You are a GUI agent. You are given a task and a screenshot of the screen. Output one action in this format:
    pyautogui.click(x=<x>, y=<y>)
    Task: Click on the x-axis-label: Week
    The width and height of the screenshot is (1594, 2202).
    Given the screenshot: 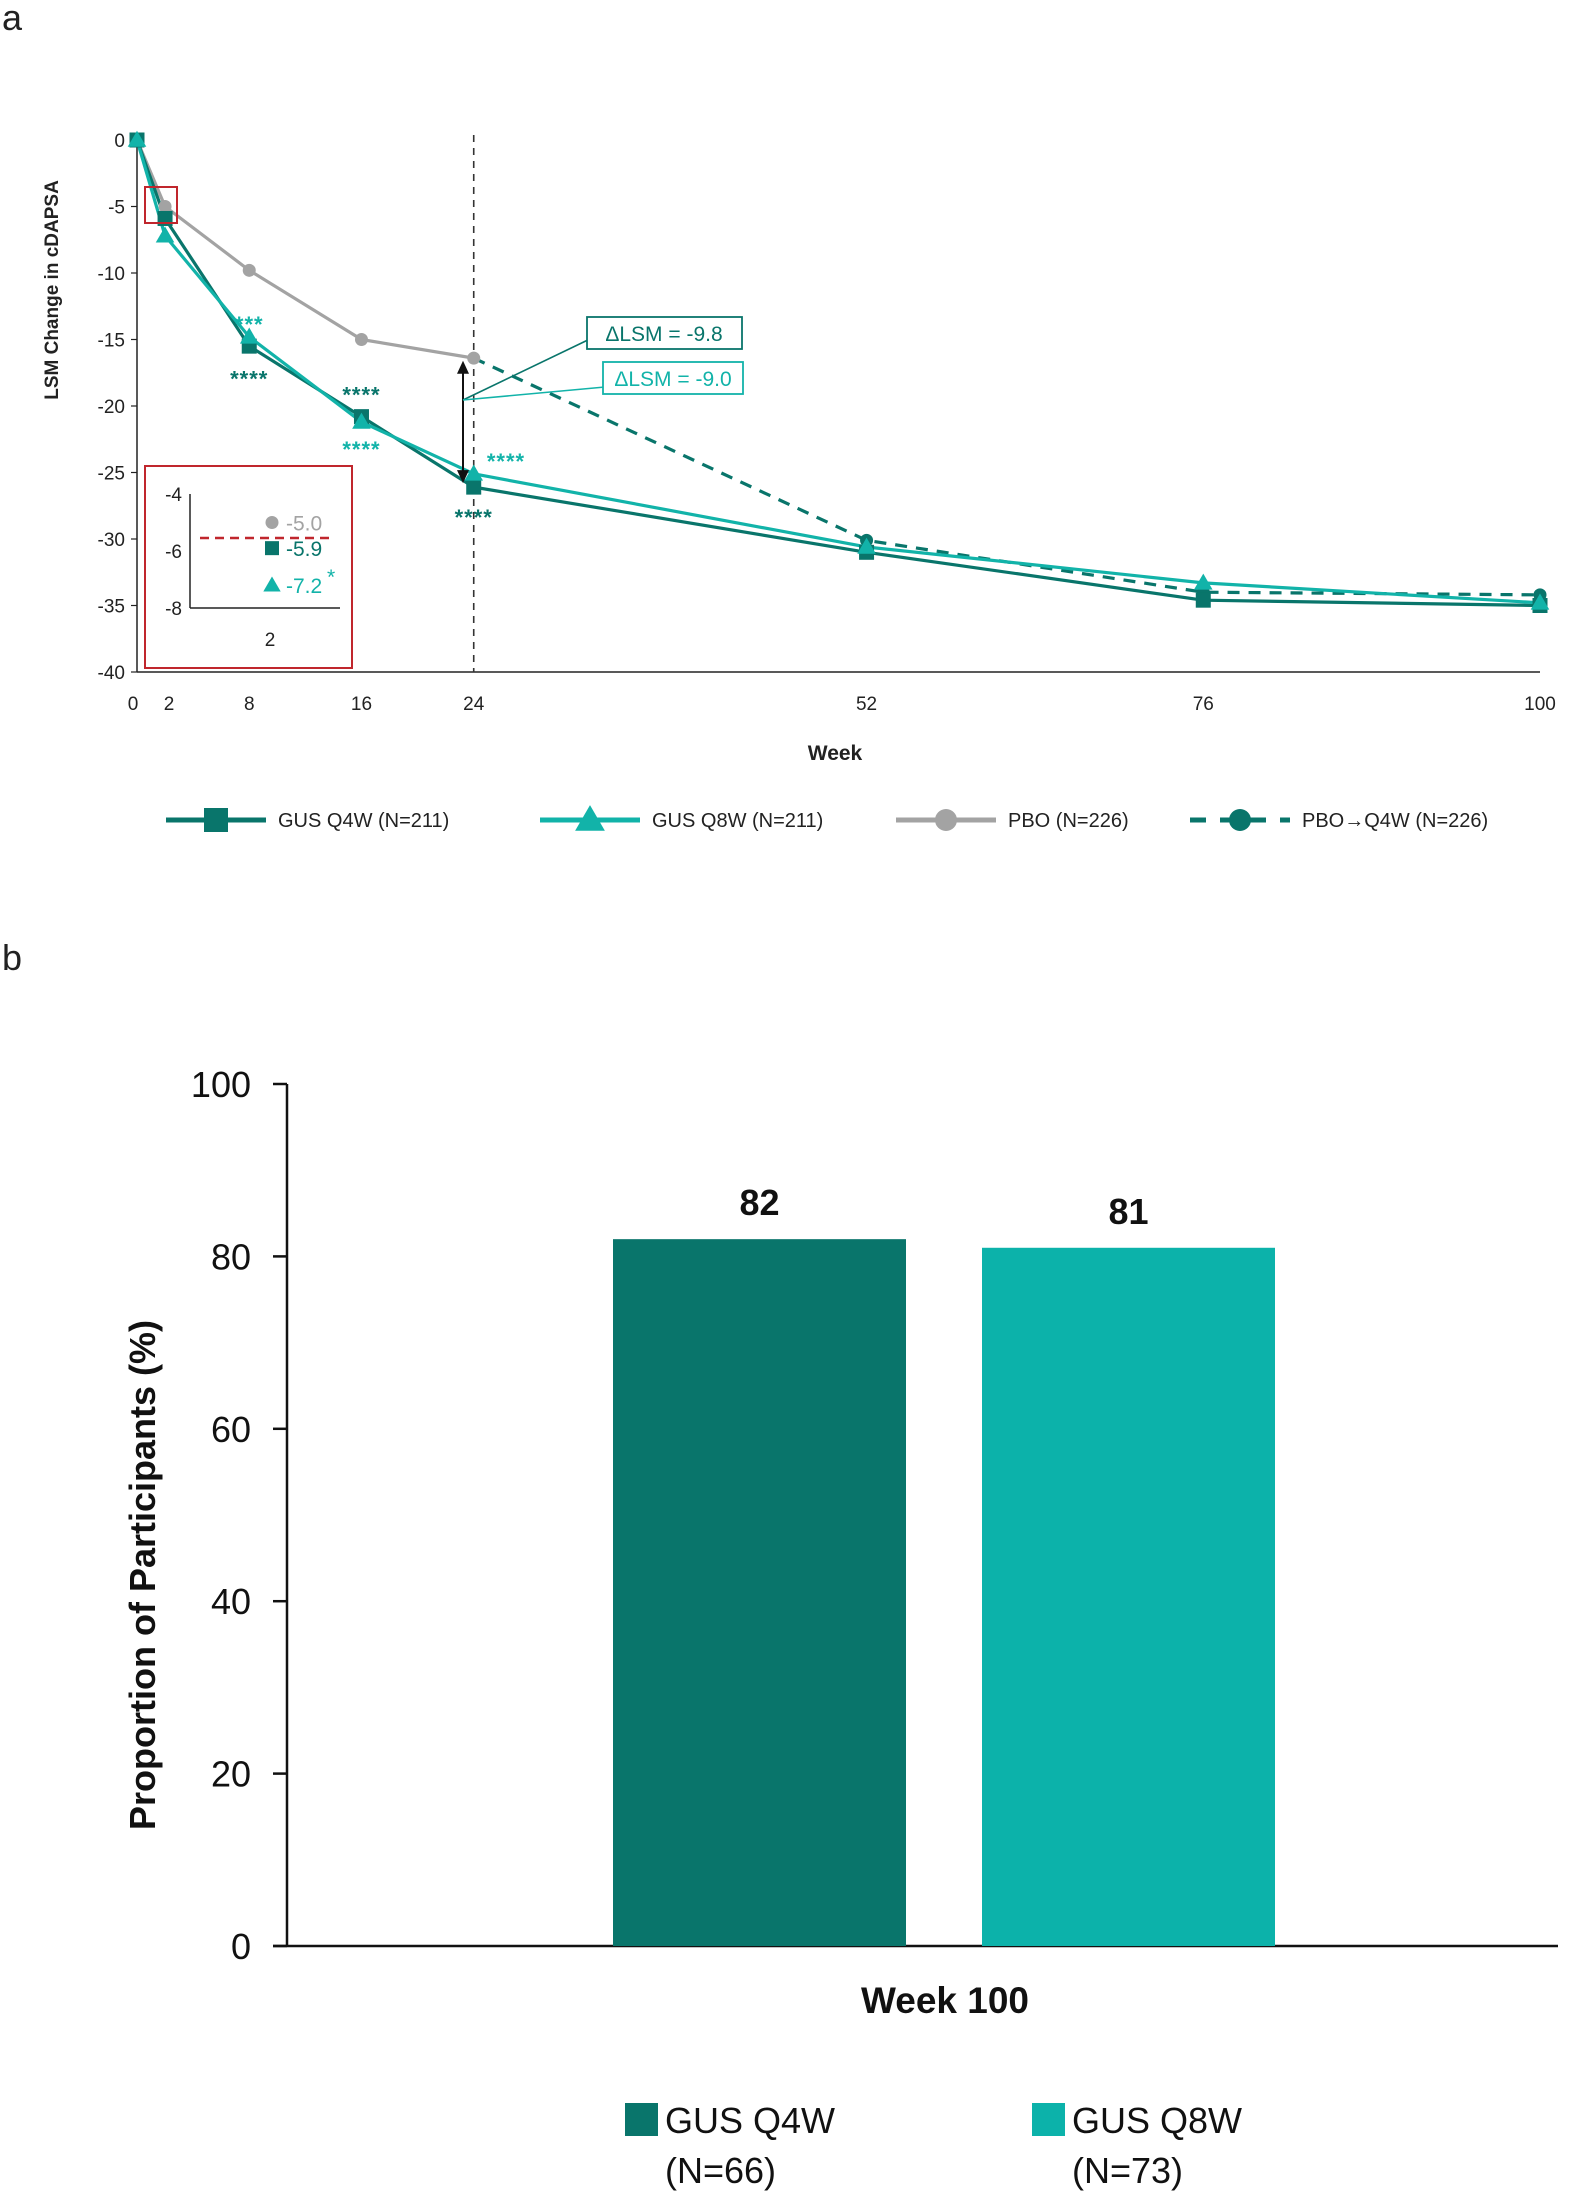 What is the action you would take?
    pyautogui.click(x=835, y=753)
    